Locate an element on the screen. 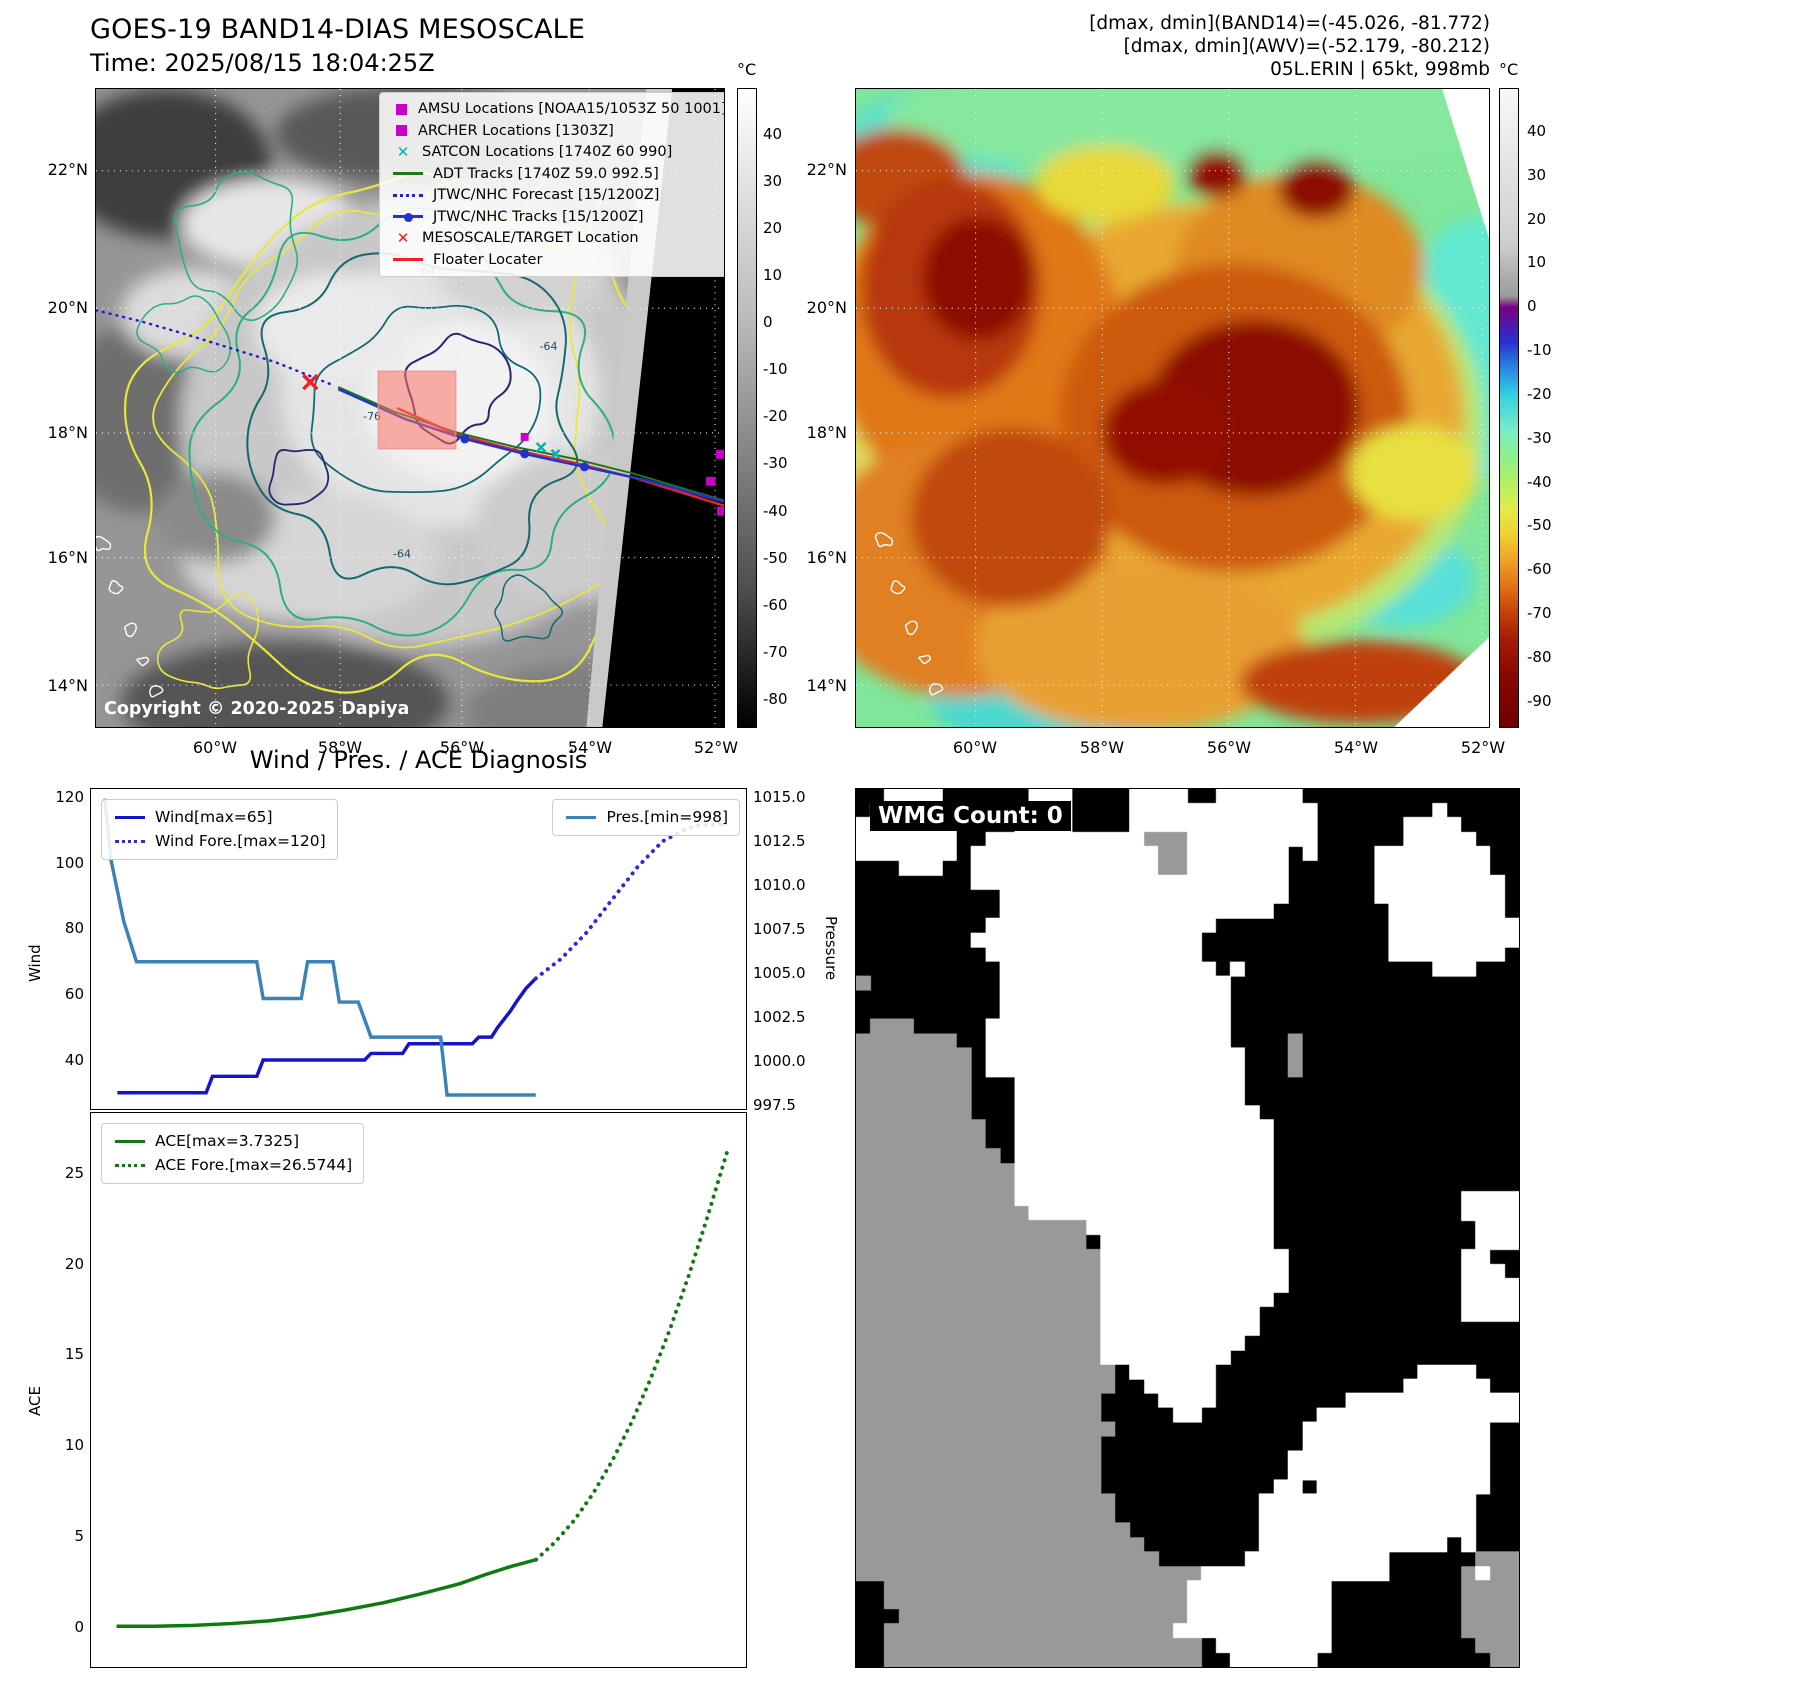 The height and width of the screenshot is (1690, 1797). scan-corner-top is located at coordinates (1465, 164).